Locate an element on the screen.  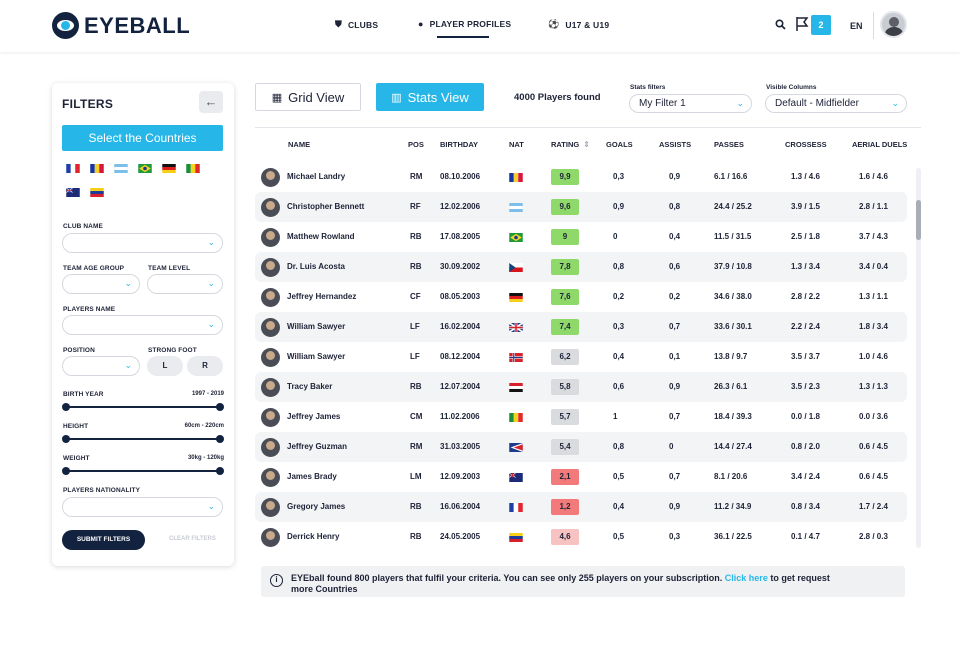
cell-player-name: William Sawyer is located at coordinates (316, 326).